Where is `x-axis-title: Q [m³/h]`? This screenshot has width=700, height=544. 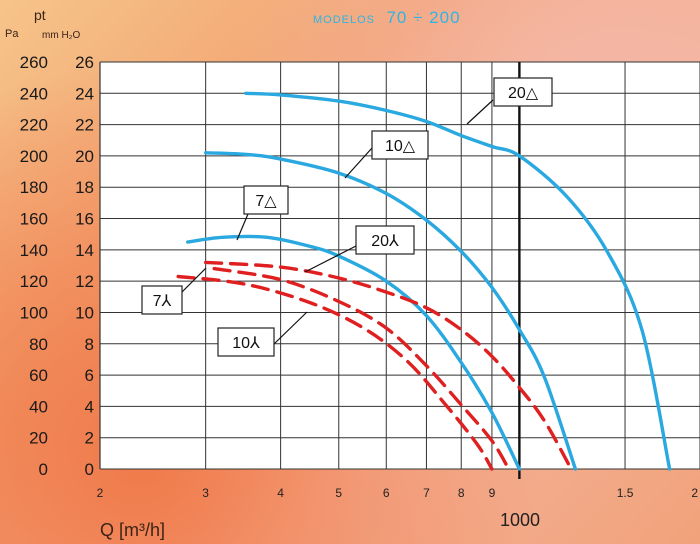 x-axis-title: Q [m³/h] is located at coordinates (133, 530).